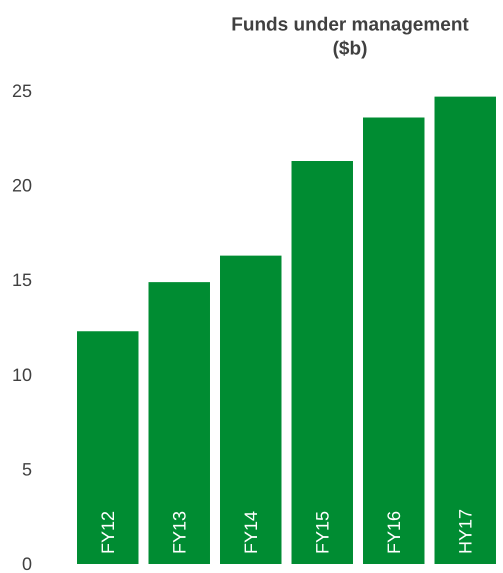 The height and width of the screenshot is (573, 503). What do you see at coordinates (250, 532) in the screenshot?
I see `x-tick-label: FY14` at bounding box center [250, 532].